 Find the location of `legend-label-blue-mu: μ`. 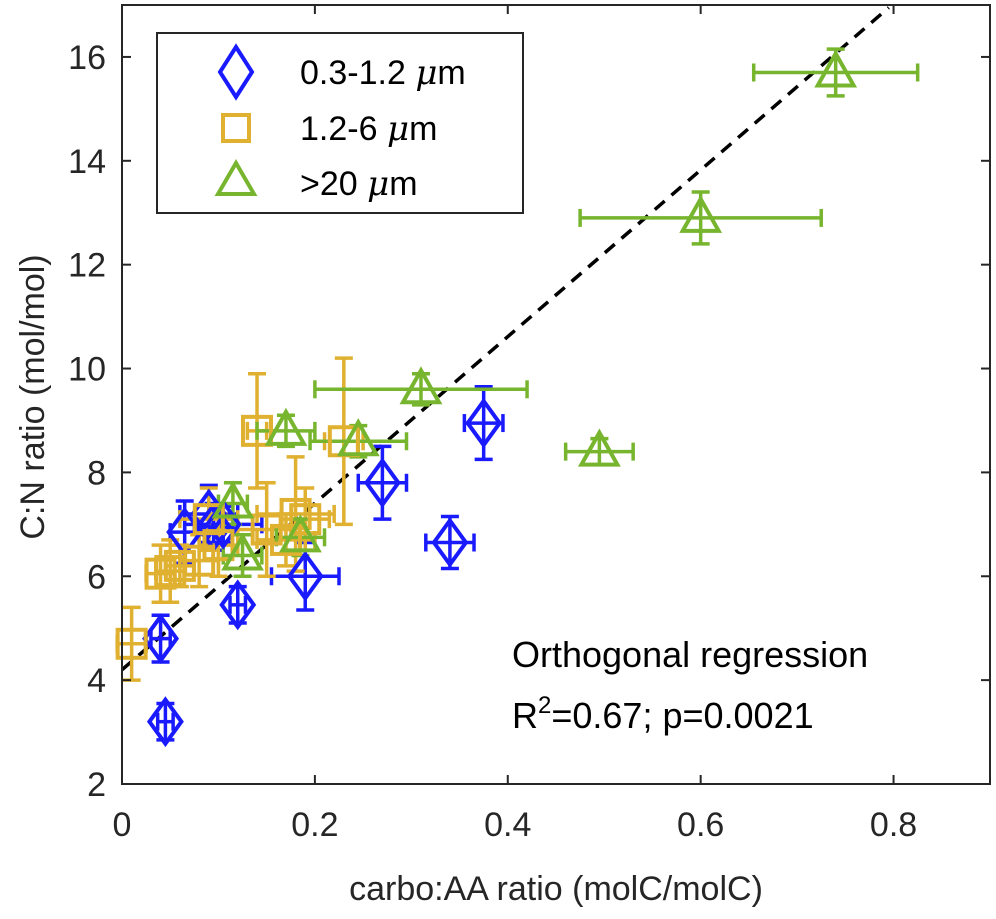

legend-label-blue-mu: μ is located at coordinates (426, 73).